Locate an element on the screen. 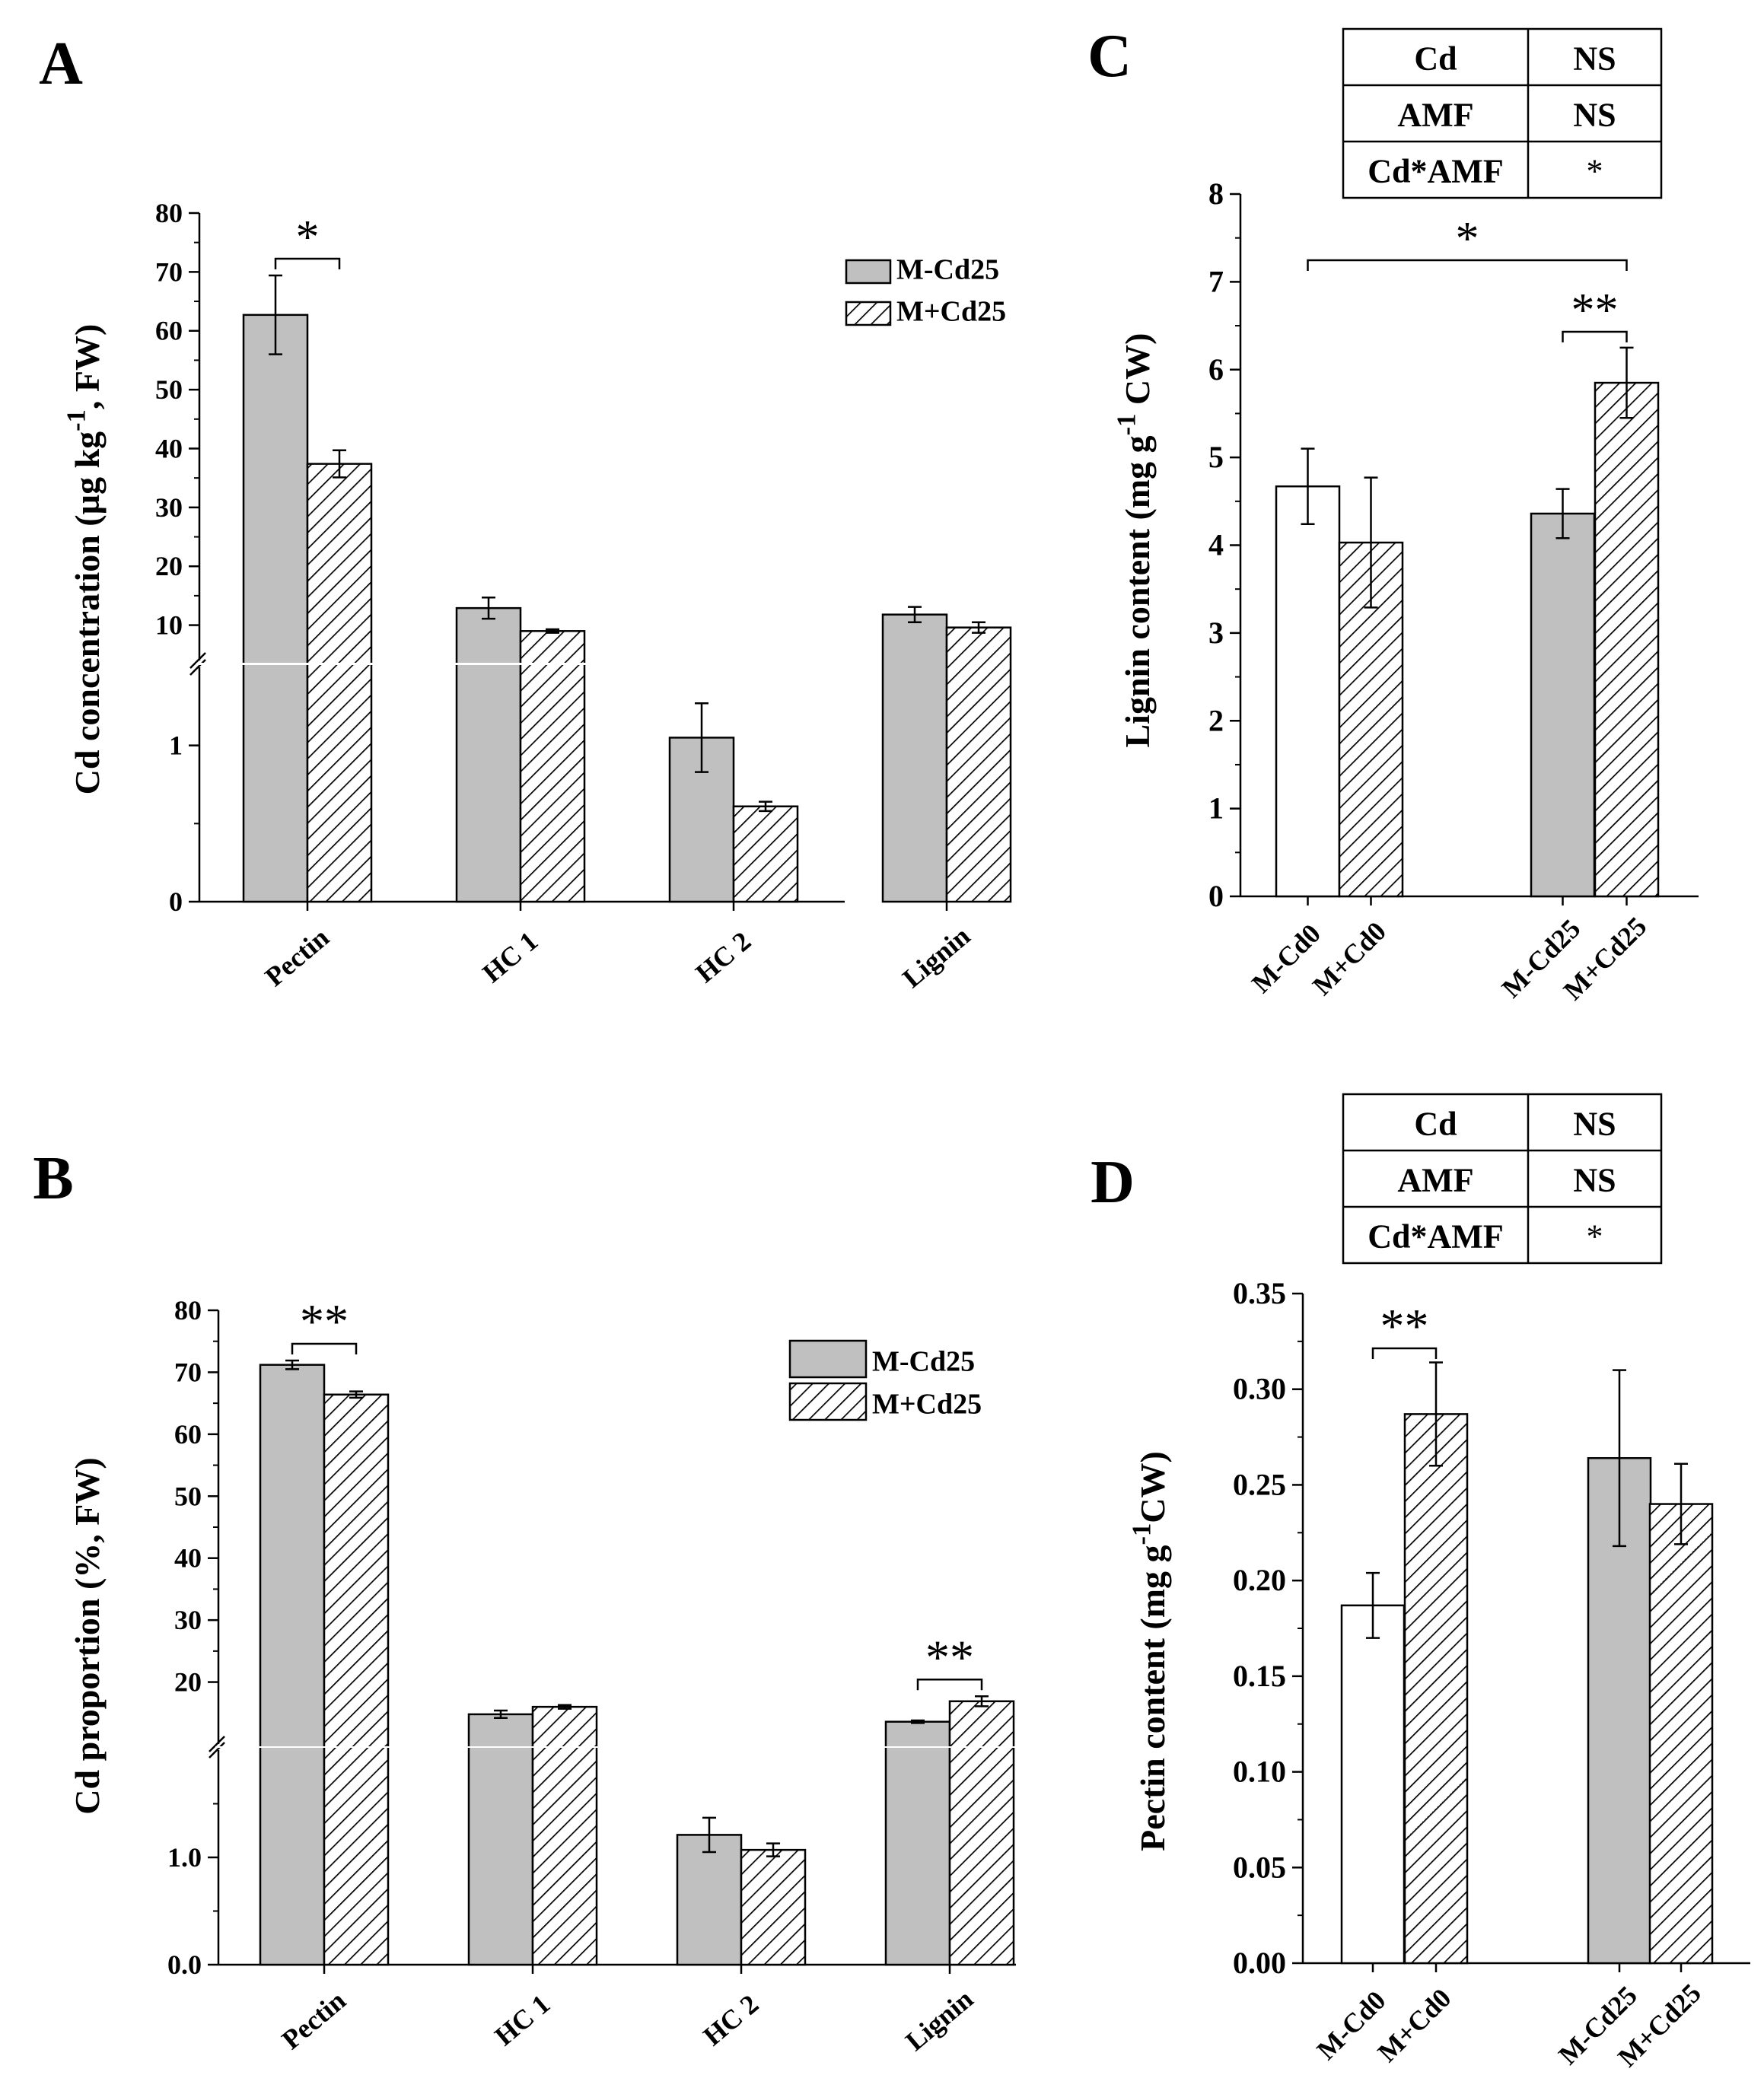 This screenshot has height=2091, width=1764. y-tick-label: 80 is located at coordinates (169, 213).